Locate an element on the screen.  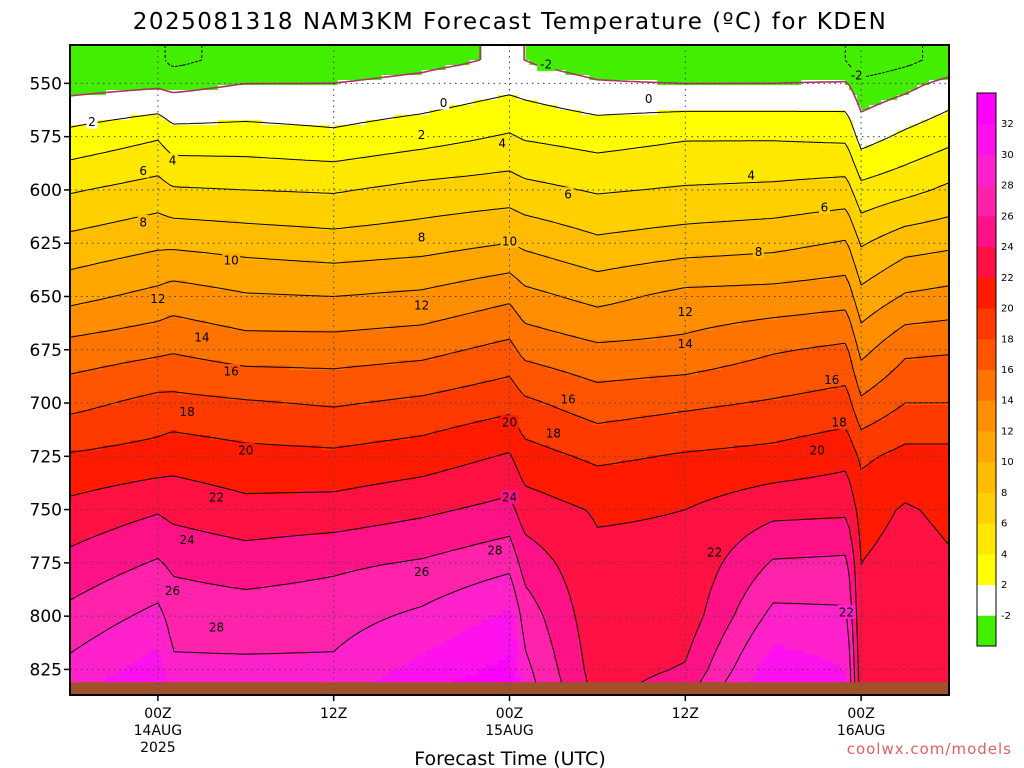
y-tick-label: 775 is located at coordinates (46, 564).